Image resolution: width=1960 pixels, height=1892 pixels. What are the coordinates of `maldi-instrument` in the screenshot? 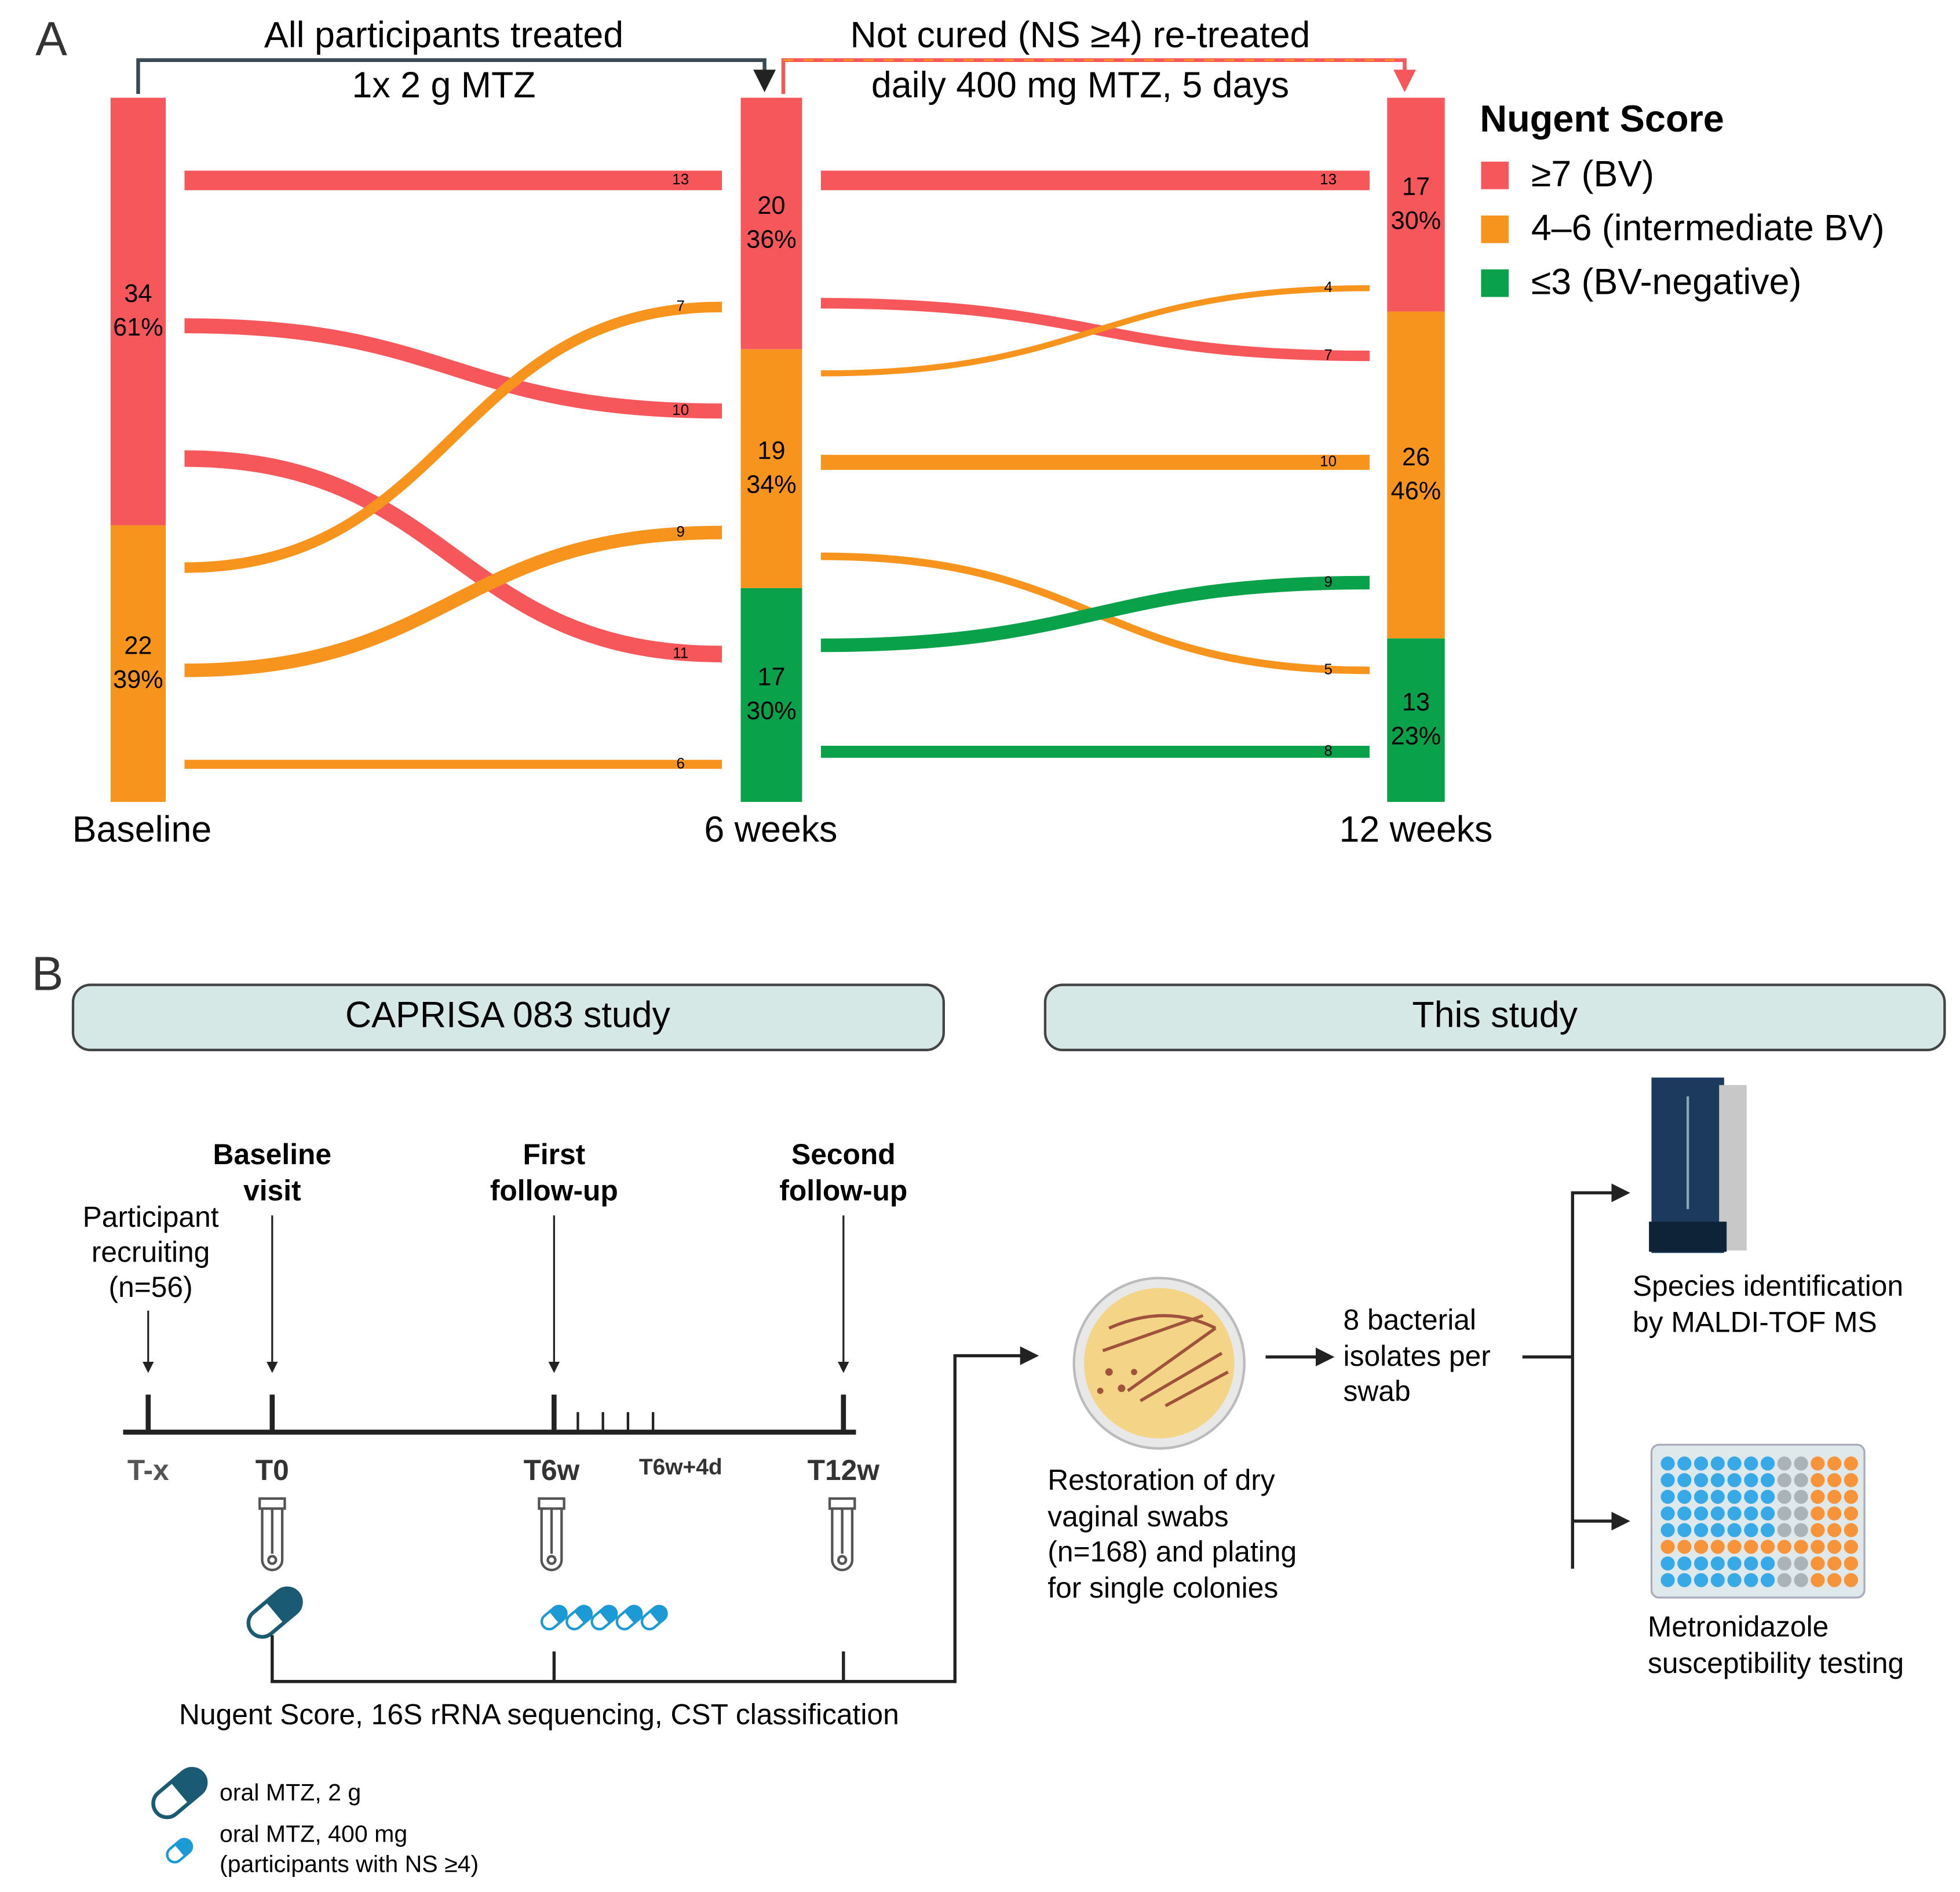 It's located at (1698, 1165).